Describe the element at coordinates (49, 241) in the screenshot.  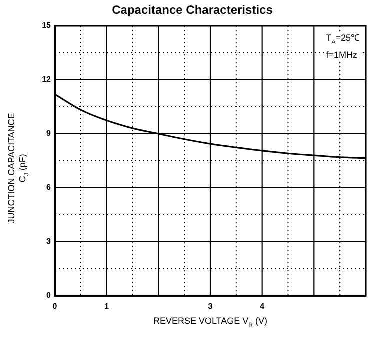
I see `y-tick-label: 3` at that location.